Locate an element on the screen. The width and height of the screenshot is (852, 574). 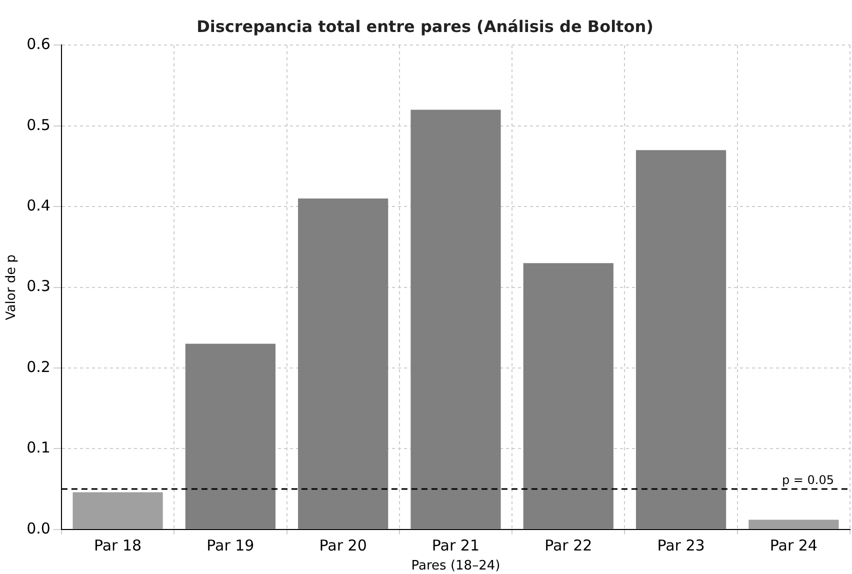
y-tick-label: 0.4 is located at coordinates (38, 205).